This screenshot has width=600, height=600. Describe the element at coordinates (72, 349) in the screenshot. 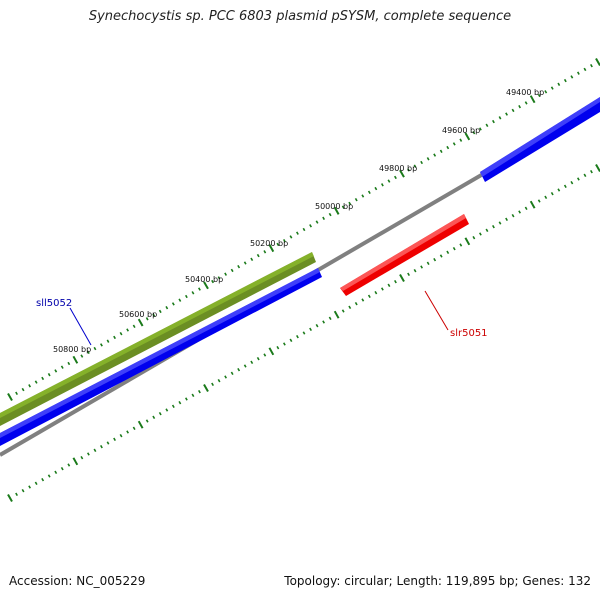

I see `ruler-label: 50800 bp` at that location.